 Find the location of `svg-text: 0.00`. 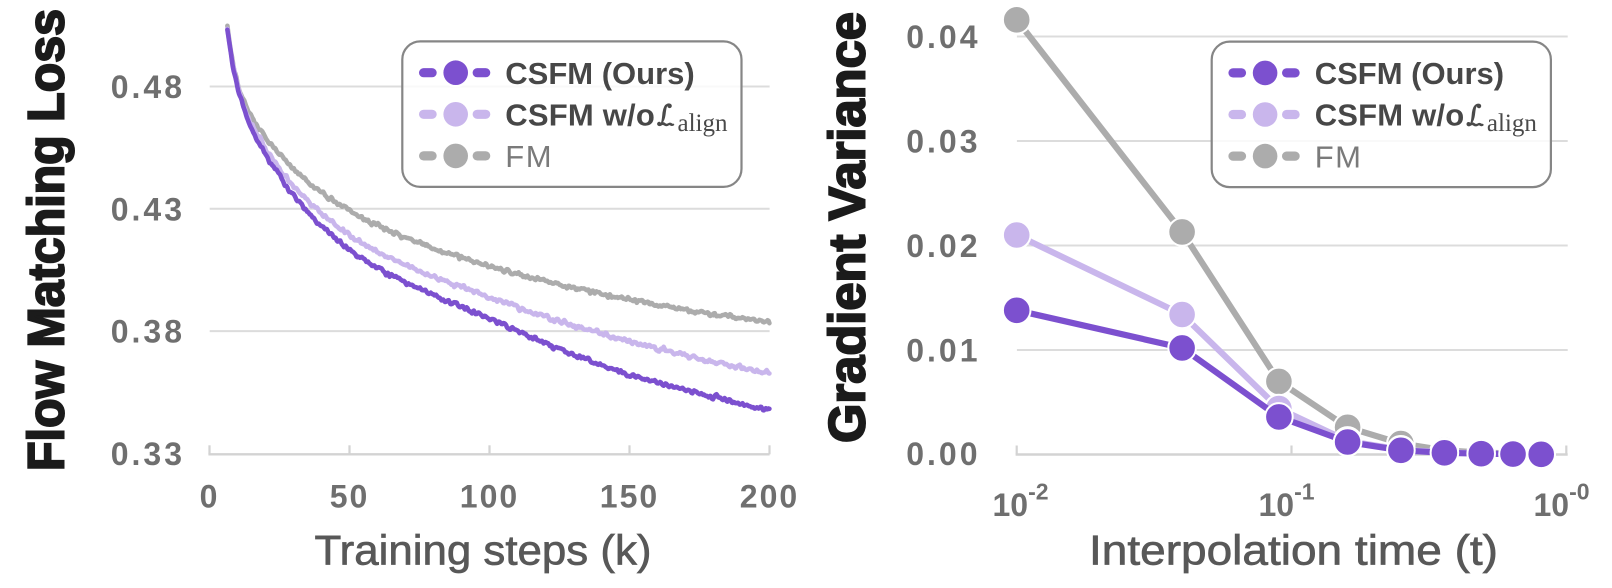

svg-text: 0.00 is located at coordinates (943, 454).